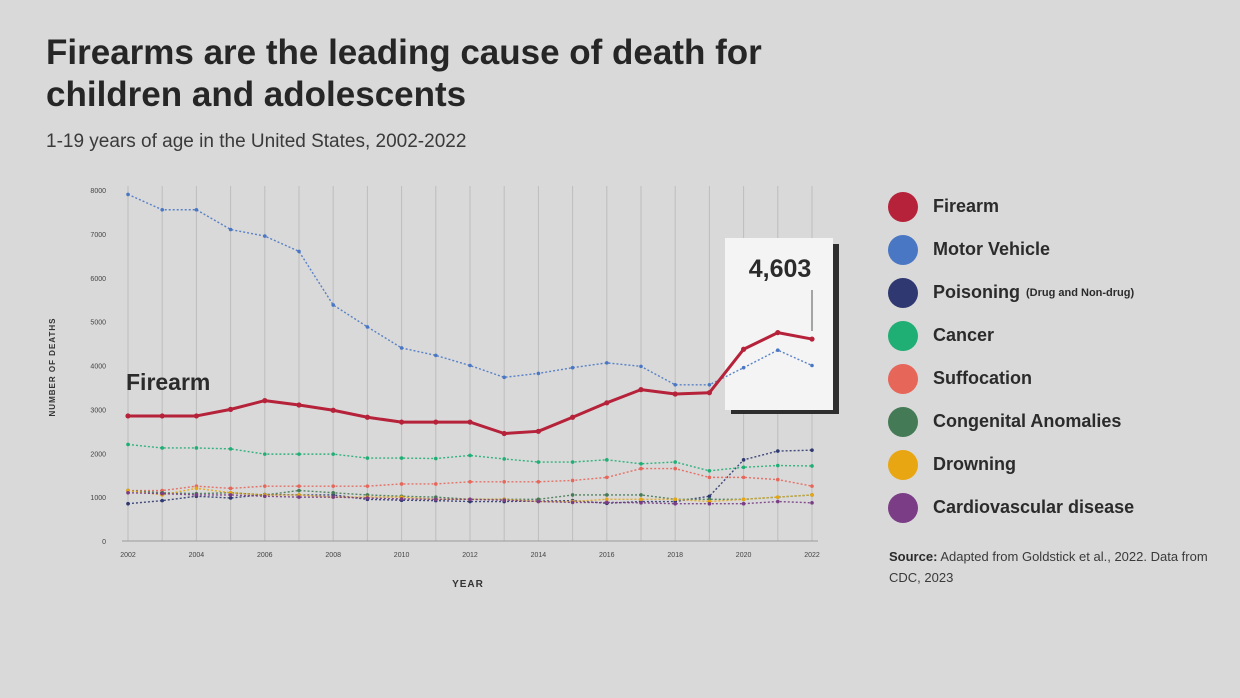  What do you see at coordinates (231, 409) in the screenshot?
I see `point-firearm-2005` at bounding box center [231, 409].